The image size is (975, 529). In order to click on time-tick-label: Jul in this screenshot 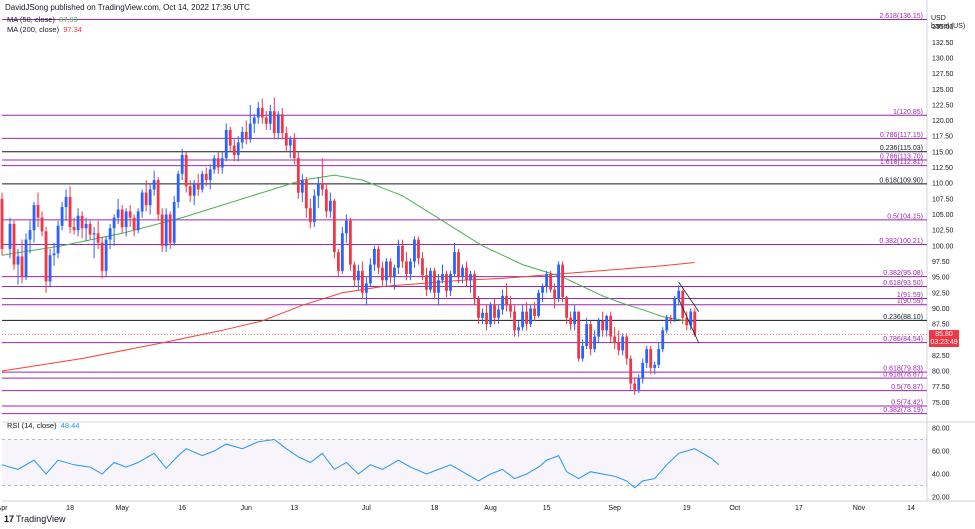, I will do `click(366, 508)`.